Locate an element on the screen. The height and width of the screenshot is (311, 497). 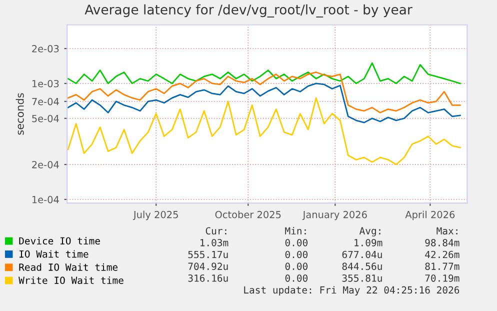
legend-label: Device IO time is located at coordinates (59, 241).